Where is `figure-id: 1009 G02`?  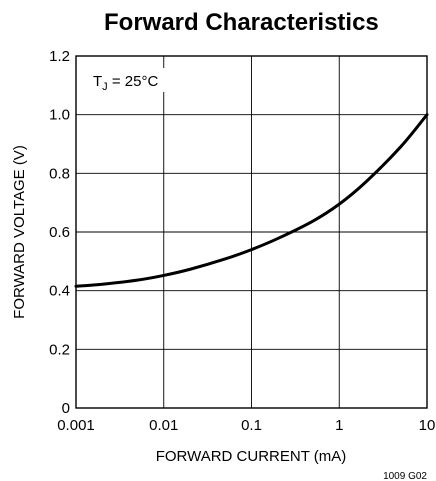
figure-id: 1009 G02 is located at coordinates (405, 476).